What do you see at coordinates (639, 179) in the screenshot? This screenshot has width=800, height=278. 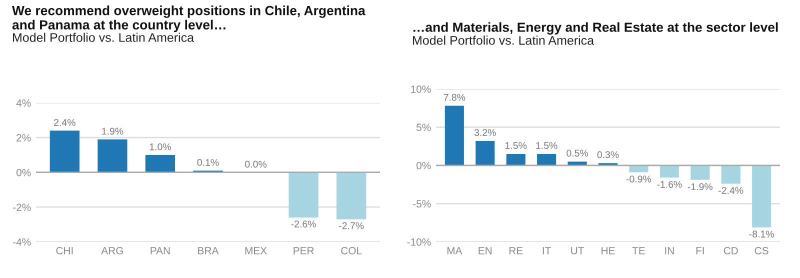 I see `data-label: -0.9%` at bounding box center [639, 179].